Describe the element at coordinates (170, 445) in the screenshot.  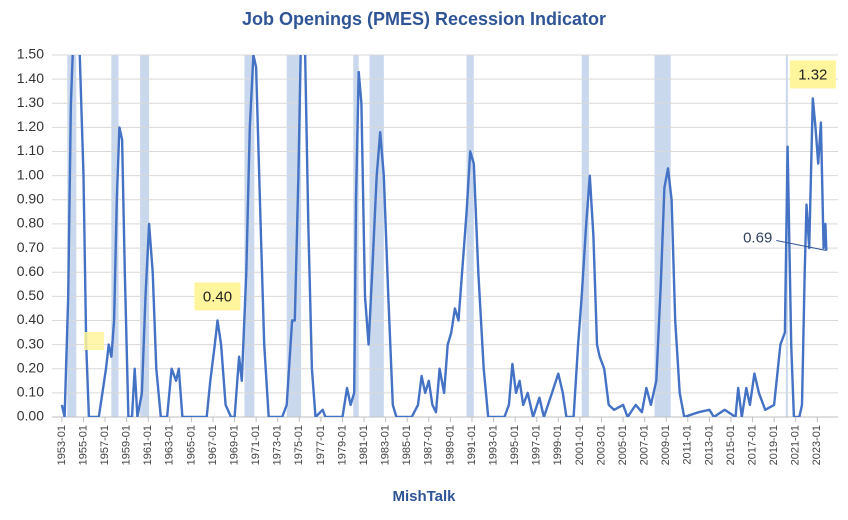
I see `x-tick-label: 1963-01` at that location.